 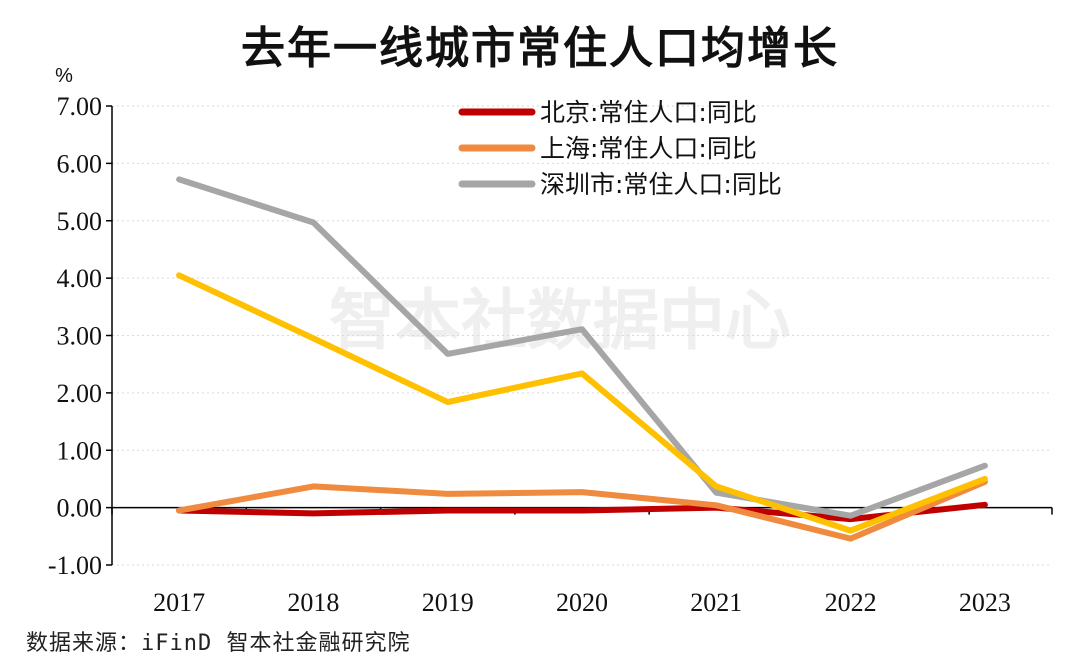 I want to click on y-unit-label: %, so click(x=64, y=76).